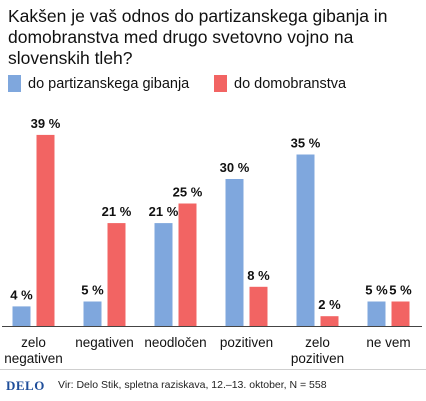  I want to click on category-label-3: pozitiven, so click(246, 342).